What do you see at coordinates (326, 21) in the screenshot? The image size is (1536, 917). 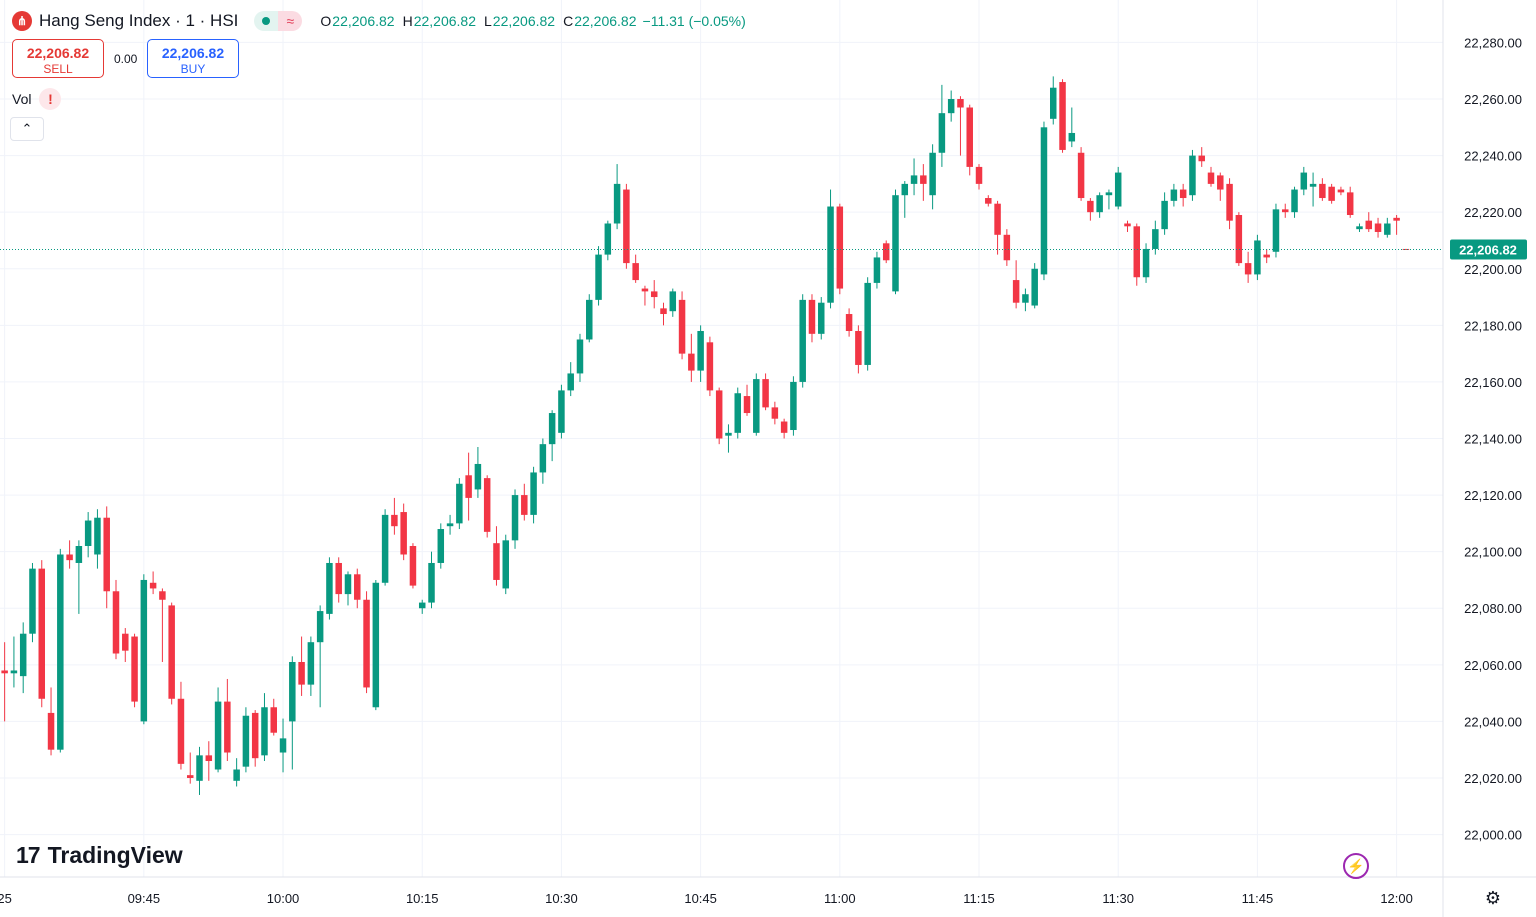 I see `open-label: O` at bounding box center [326, 21].